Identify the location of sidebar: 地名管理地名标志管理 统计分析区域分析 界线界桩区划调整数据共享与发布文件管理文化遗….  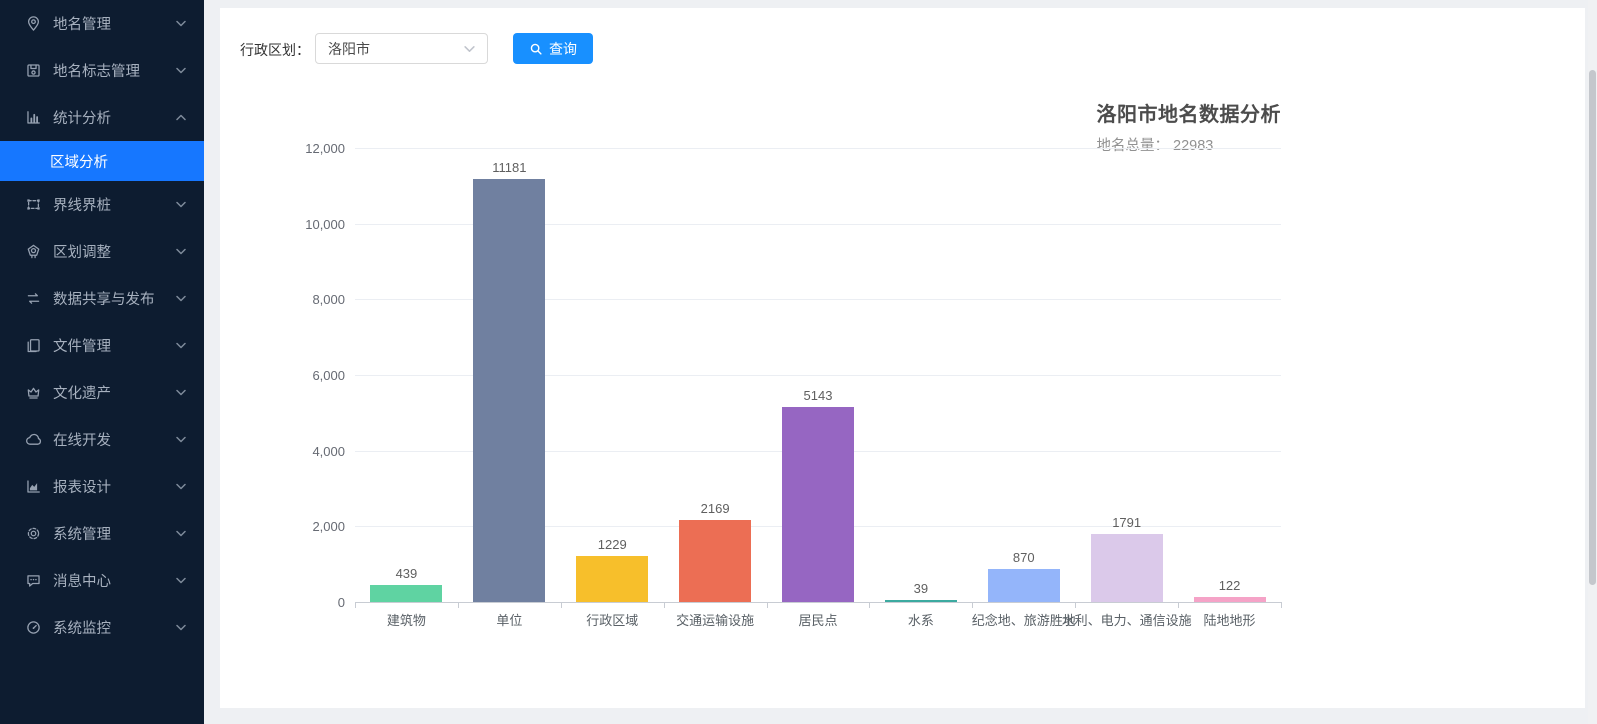
(102, 362).